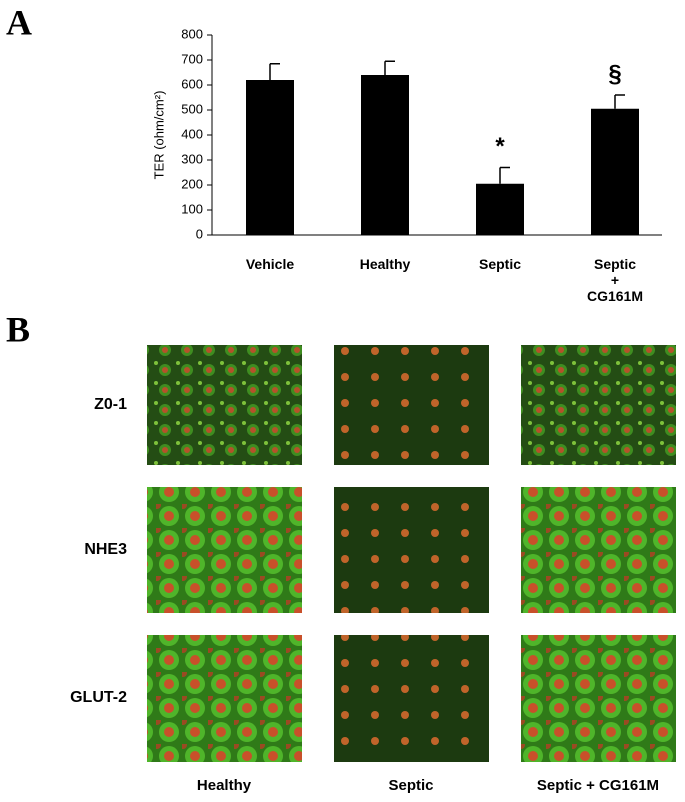 This screenshot has height=802, width=685. What do you see at coordinates (500, 146) in the screenshot?
I see `annotation: *` at bounding box center [500, 146].